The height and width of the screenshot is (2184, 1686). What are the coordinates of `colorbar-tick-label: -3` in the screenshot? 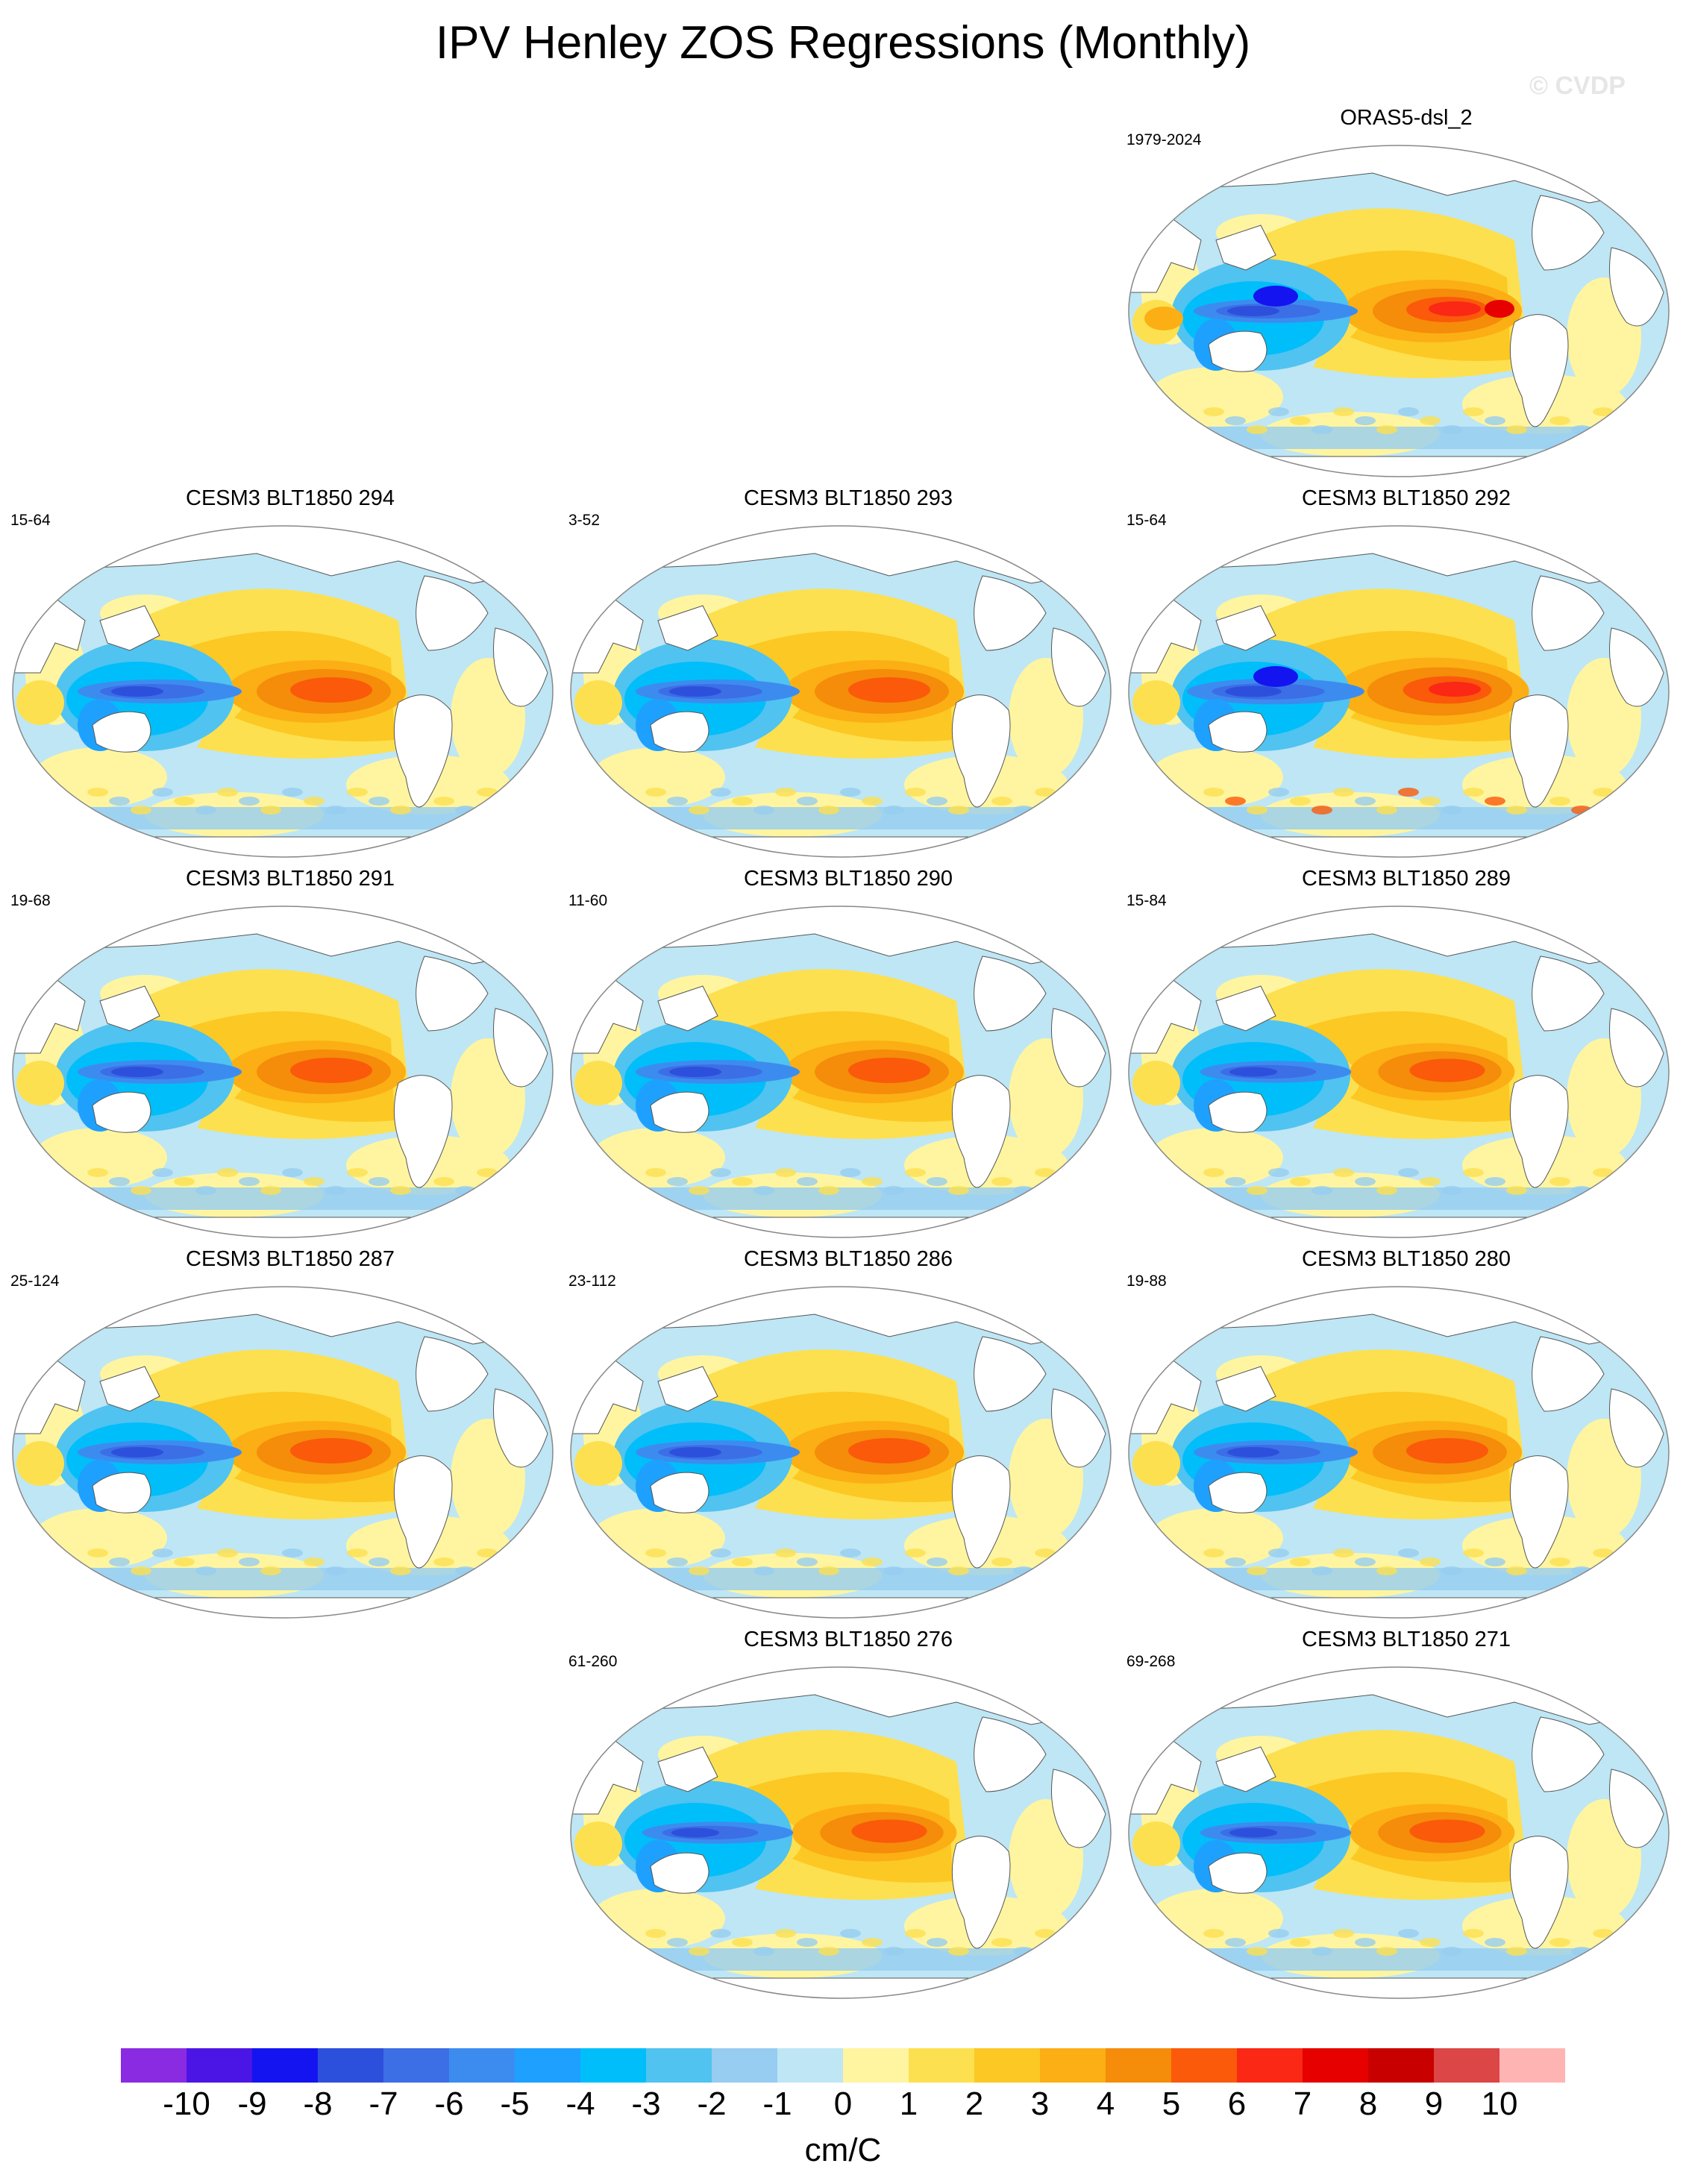 It's located at (646, 2104).